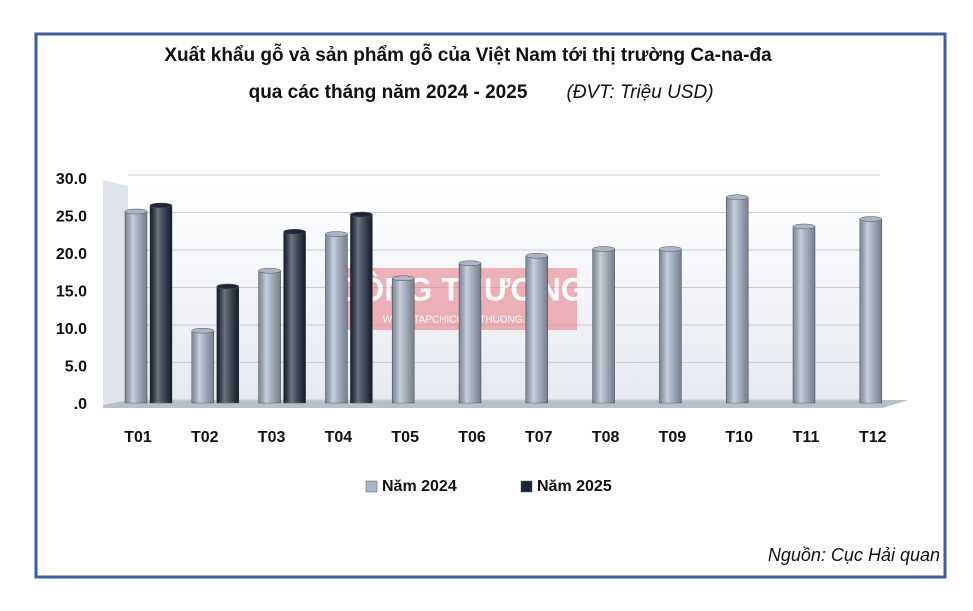 Image resolution: width=973 pixels, height=611 pixels. What do you see at coordinates (71, 179) in the screenshot?
I see `y-tick-label: 30.0` at bounding box center [71, 179].